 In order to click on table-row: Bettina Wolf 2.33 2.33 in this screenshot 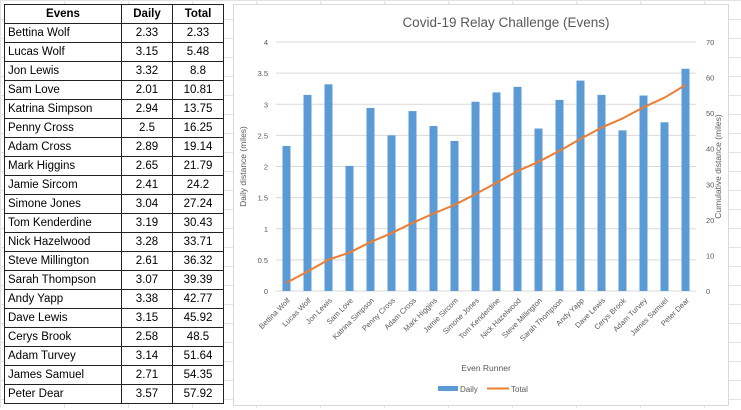, I will do `click(114, 33)`.